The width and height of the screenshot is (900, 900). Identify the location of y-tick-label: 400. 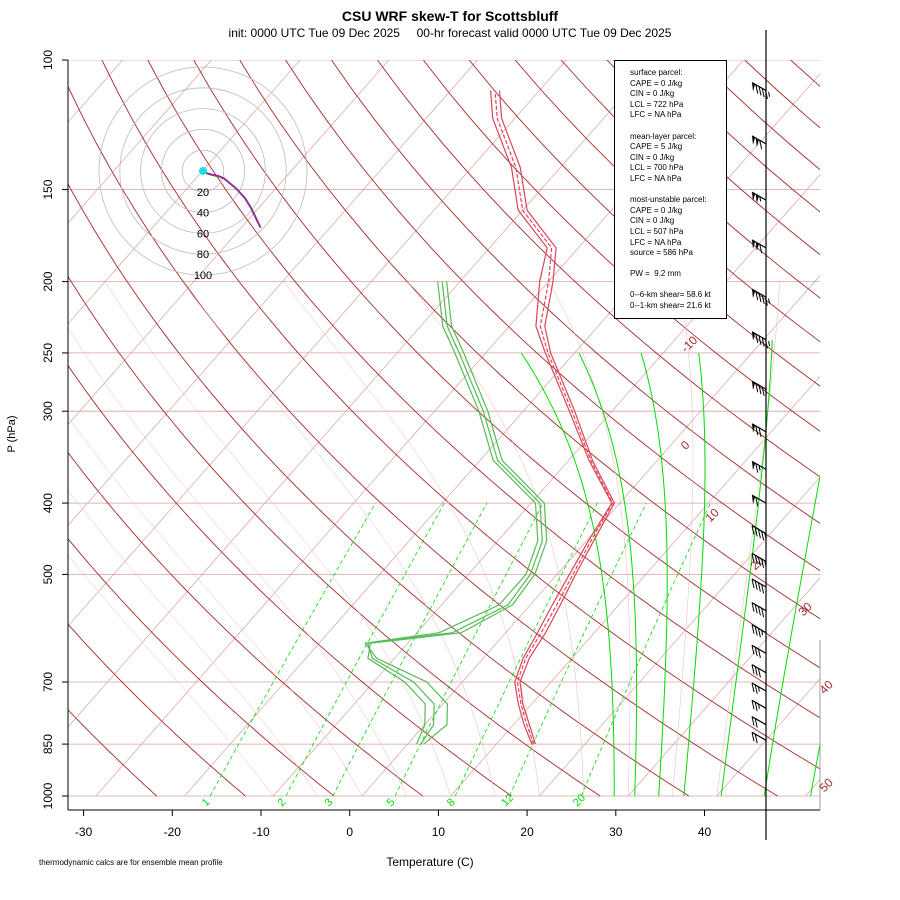
(48, 503).